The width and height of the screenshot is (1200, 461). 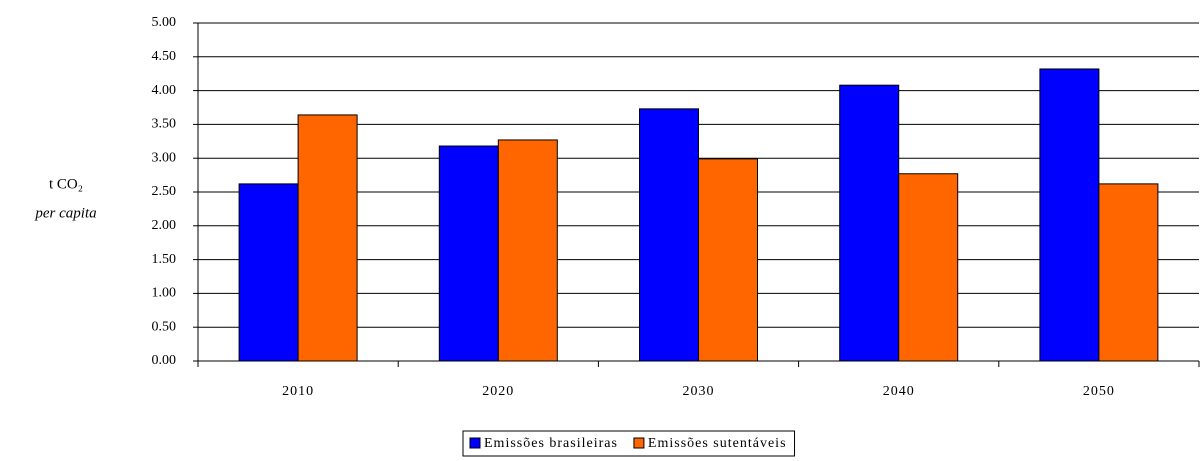 What do you see at coordinates (164, 22) in the screenshot?
I see `y-tick-label: 5.00` at bounding box center [164, 22].